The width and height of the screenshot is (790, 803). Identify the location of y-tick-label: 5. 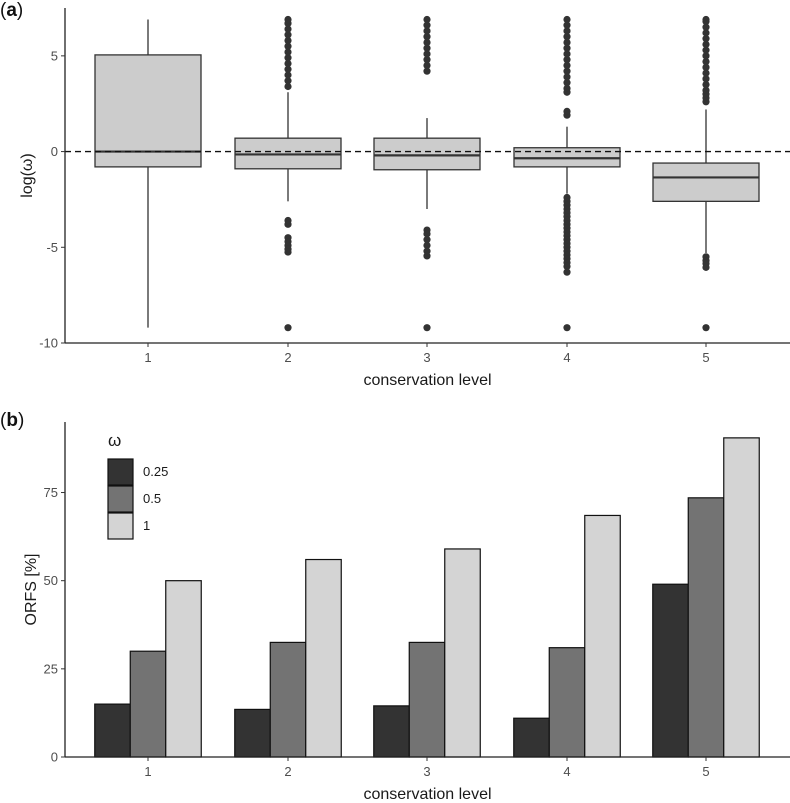
(54, 55).